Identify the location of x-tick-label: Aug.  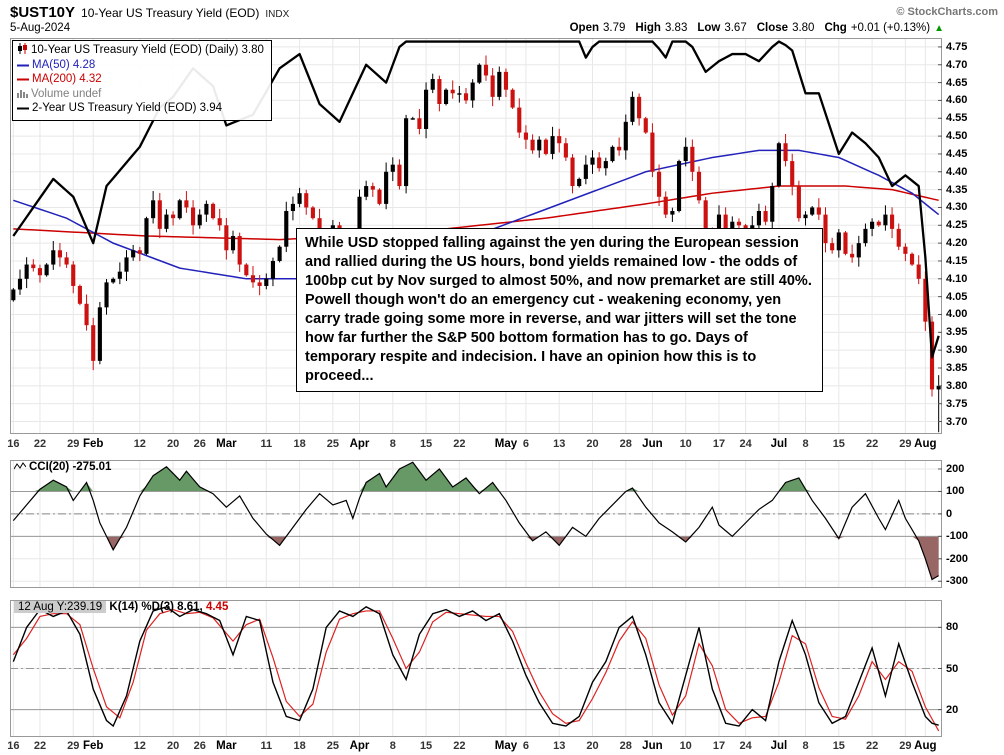
(925, 746).